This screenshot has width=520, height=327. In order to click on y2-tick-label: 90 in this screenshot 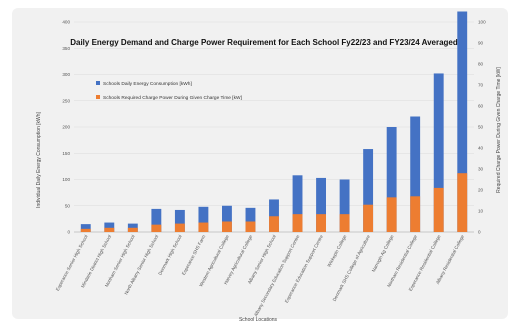, I will do `click(481, 43)`.